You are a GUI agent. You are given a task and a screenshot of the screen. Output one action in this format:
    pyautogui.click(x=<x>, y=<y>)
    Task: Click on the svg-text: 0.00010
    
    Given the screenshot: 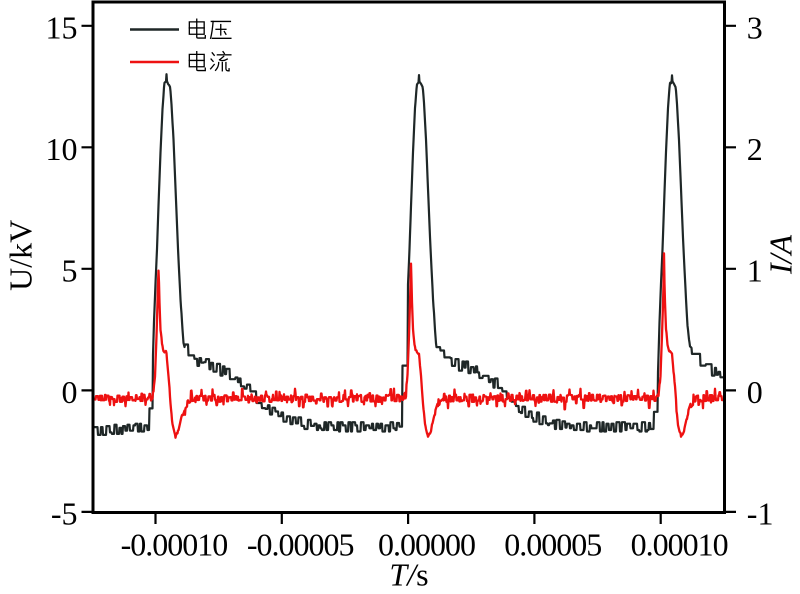 What is the action you would take?
    pyautogui.click(x=679, y=545)
    